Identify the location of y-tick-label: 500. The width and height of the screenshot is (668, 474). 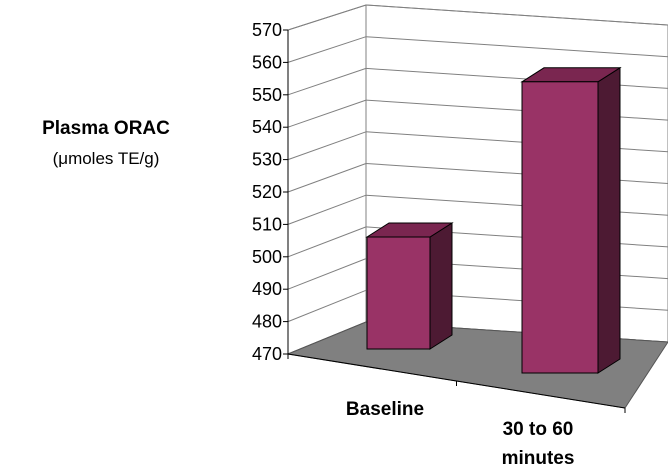
(267, 257).